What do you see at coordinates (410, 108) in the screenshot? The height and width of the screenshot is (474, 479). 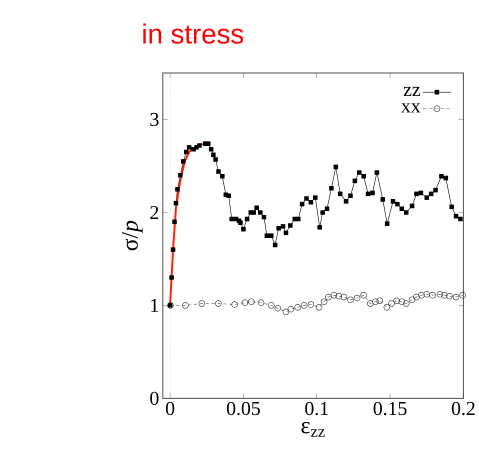 I see `legend-label: xx` at bounding box center [410, 108].